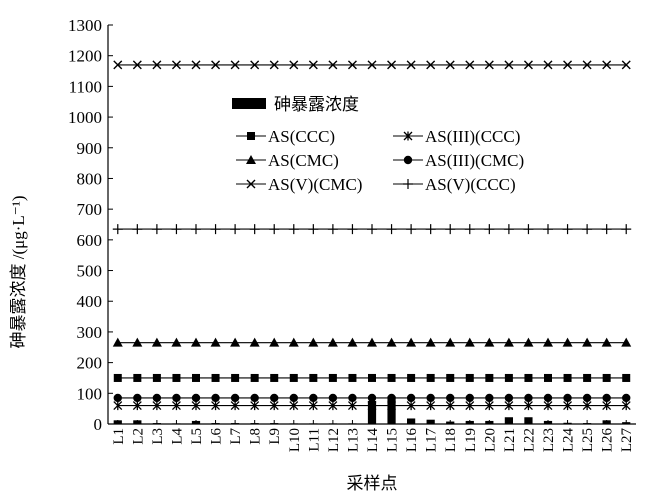 The height and width of the screenshot is (495, 659). I want to click on series-4-point-L13, so click(352, 65).